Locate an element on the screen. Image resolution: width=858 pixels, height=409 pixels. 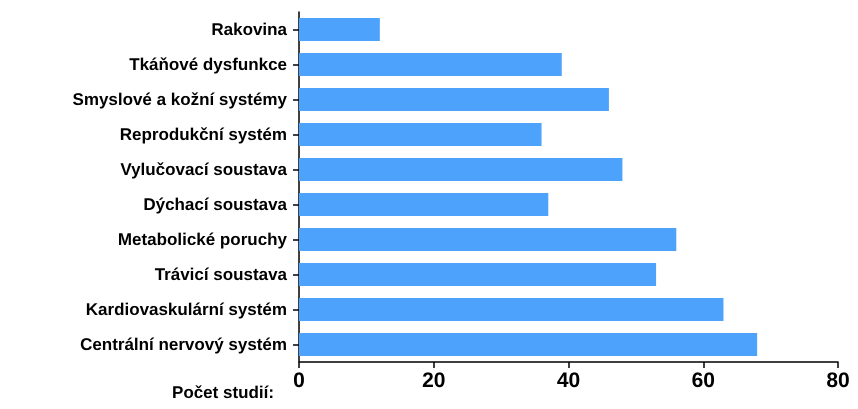
y-tick-label: Kardiovaskulární systém is located at coordinates (186, 309).